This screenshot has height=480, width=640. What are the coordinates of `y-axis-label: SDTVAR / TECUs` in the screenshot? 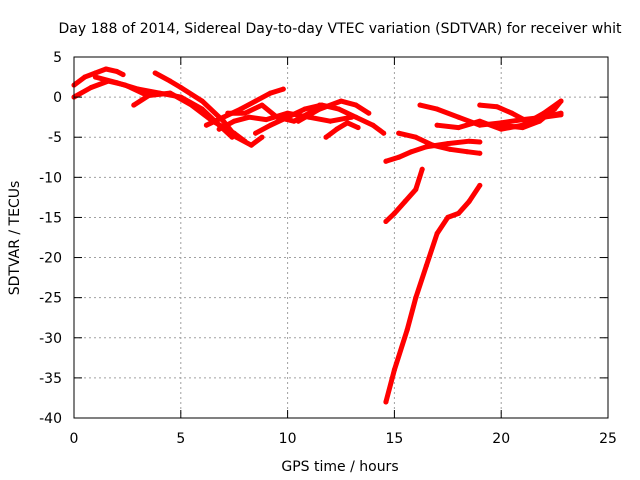 It's located at (15, 238).